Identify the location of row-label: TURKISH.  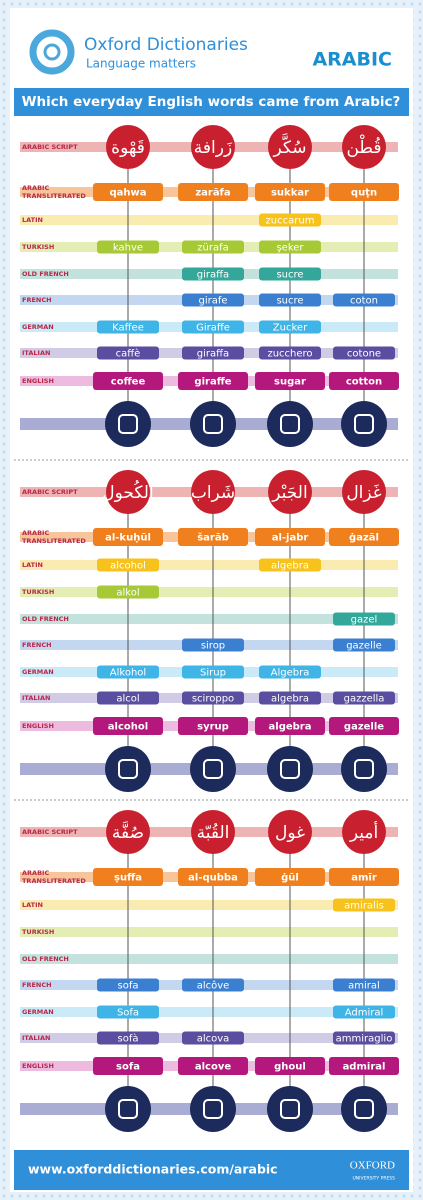
(38, 592).